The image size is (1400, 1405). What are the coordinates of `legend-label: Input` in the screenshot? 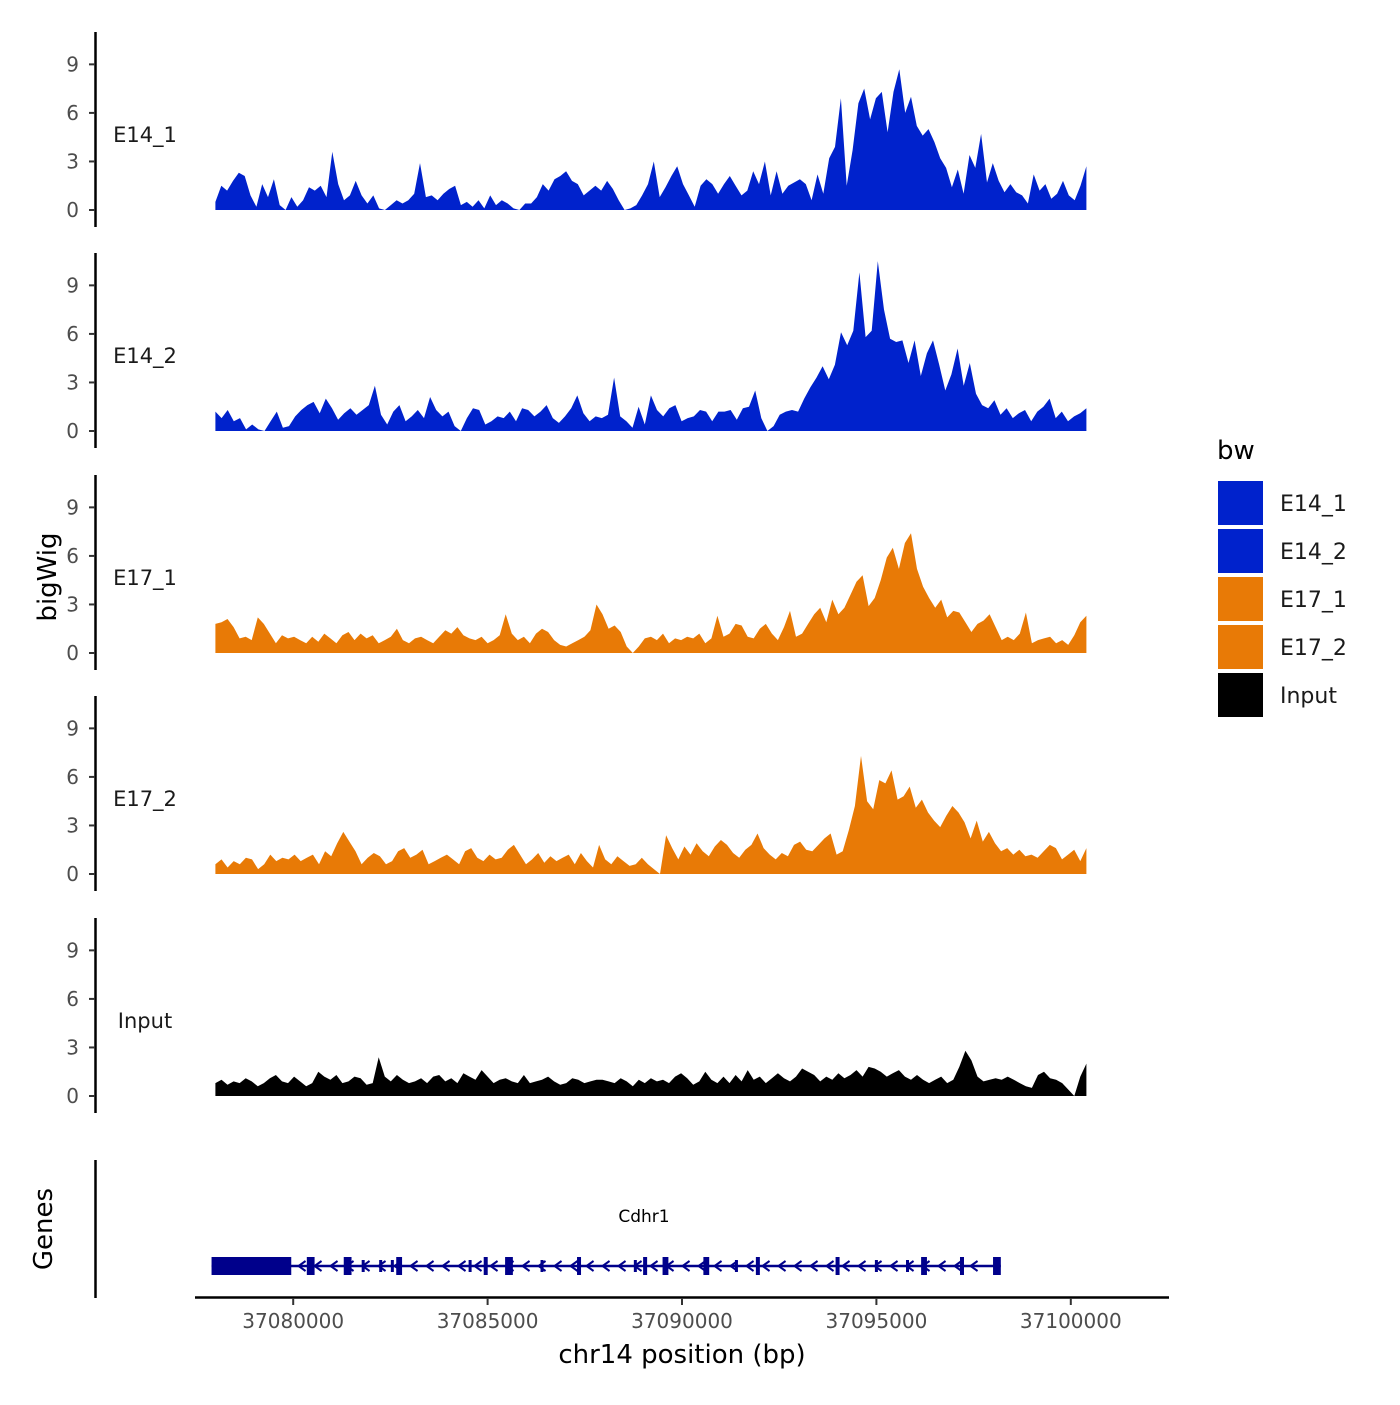 It's located at (1308, 696).